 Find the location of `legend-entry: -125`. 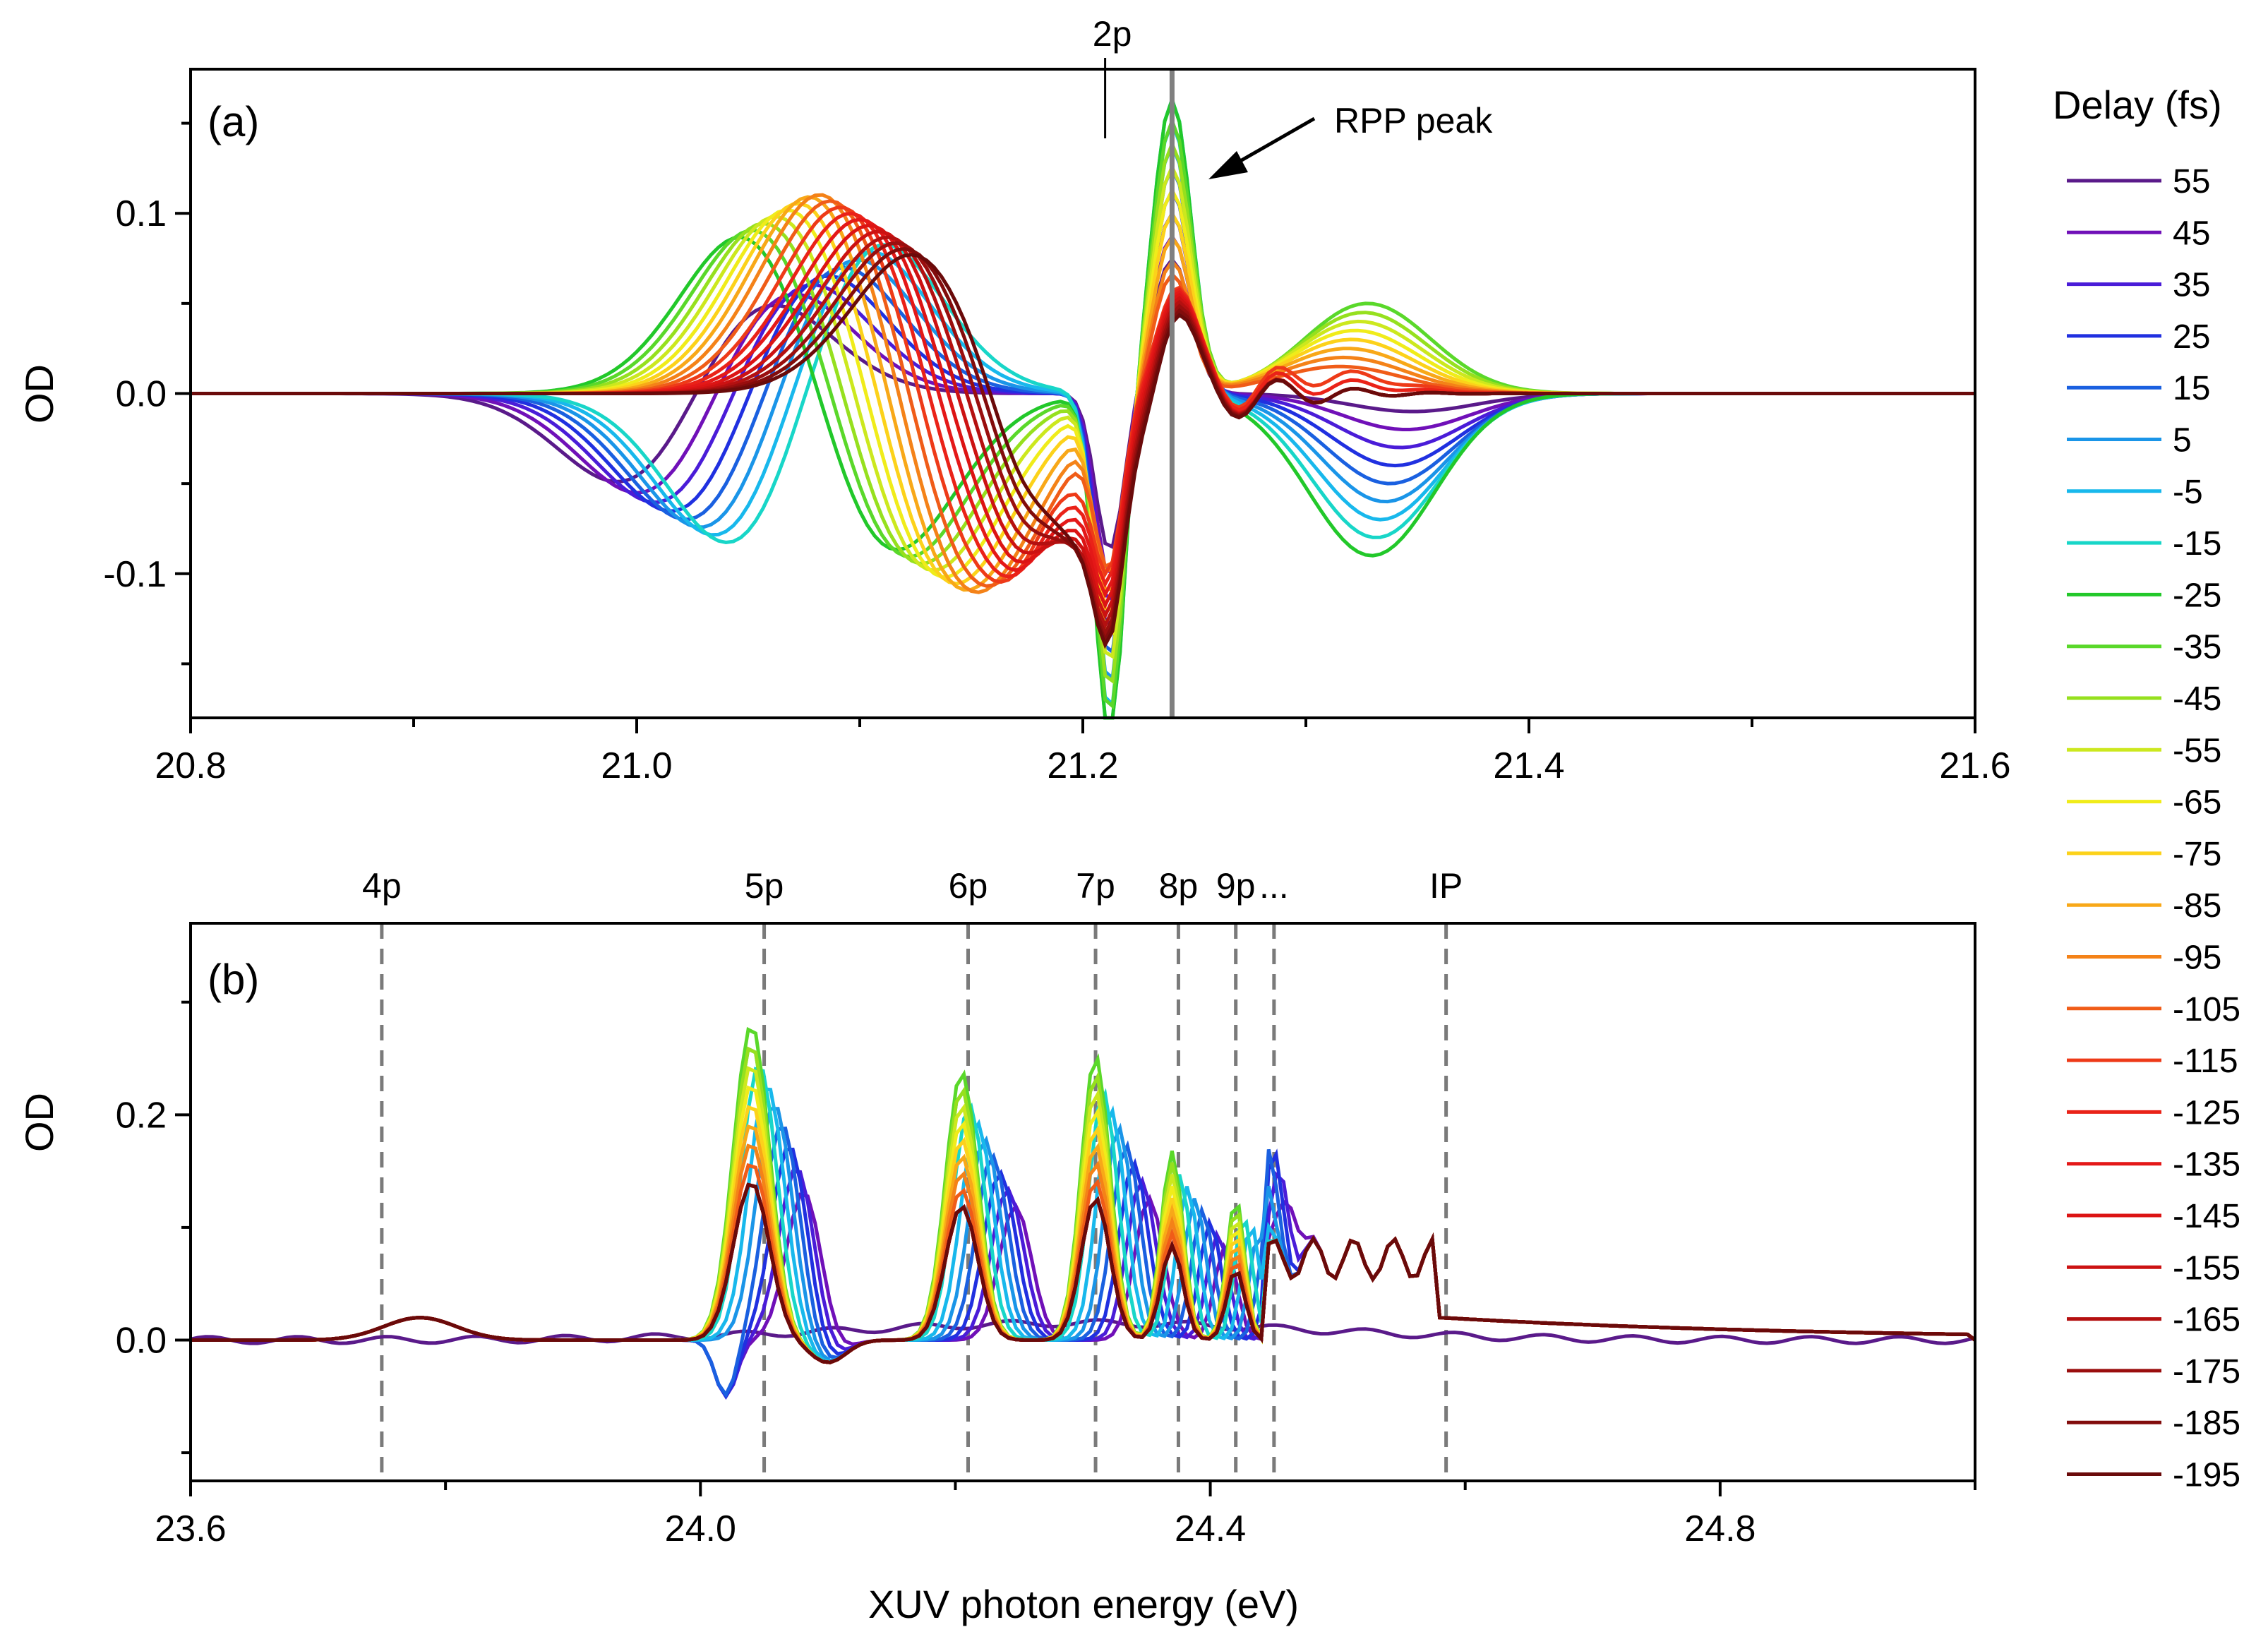

legend-entry: -125 is located at coordinates (2154, 1112).